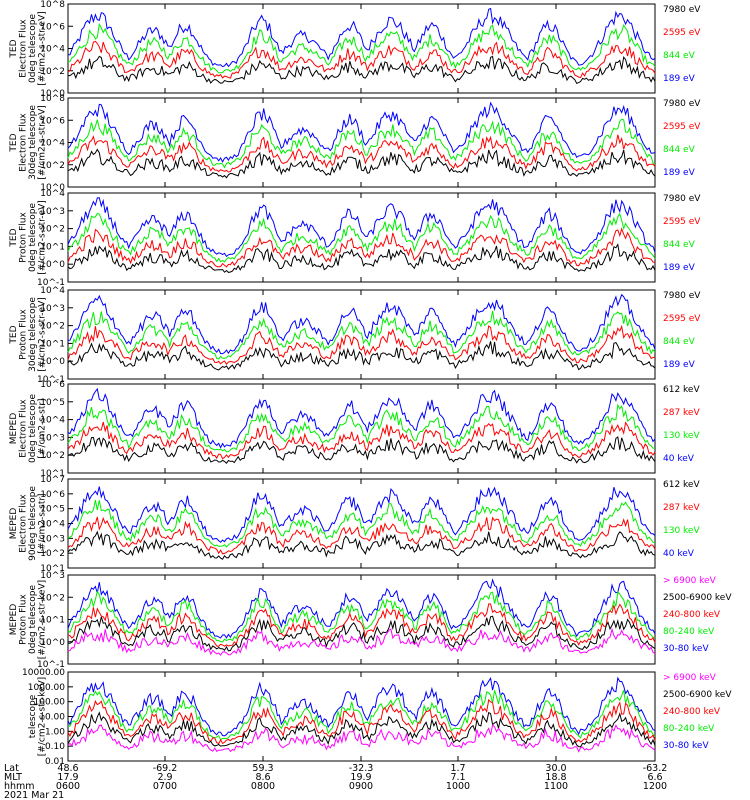 Image resolution: width=750 pixels, height=800 pixels. What do you see at coordinates (14, 237) in the screenshot?
I see `y-axis-label: TED` at bounding box center [14, 237].